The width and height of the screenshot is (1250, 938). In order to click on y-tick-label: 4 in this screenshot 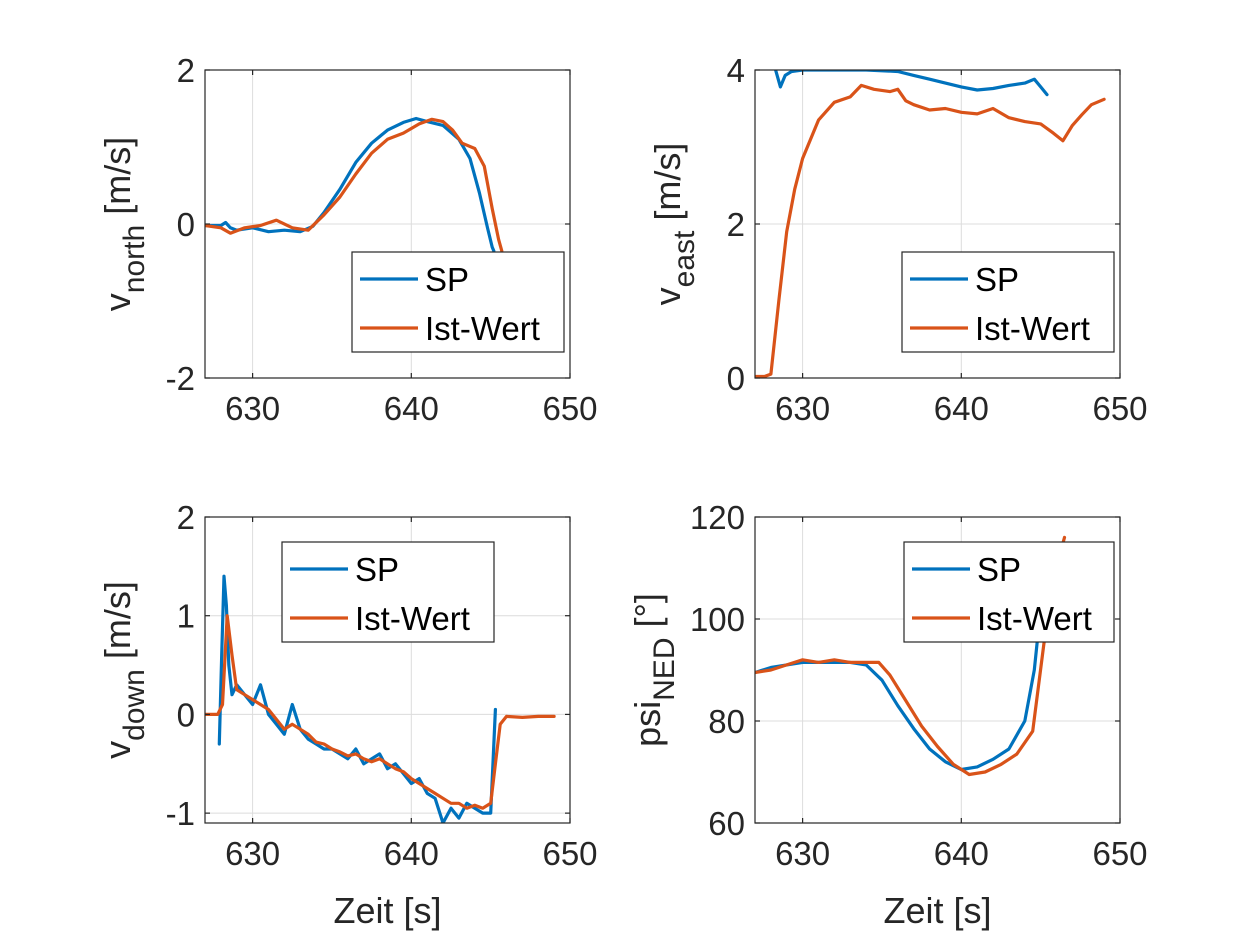, I will do `click(736, 70)`.